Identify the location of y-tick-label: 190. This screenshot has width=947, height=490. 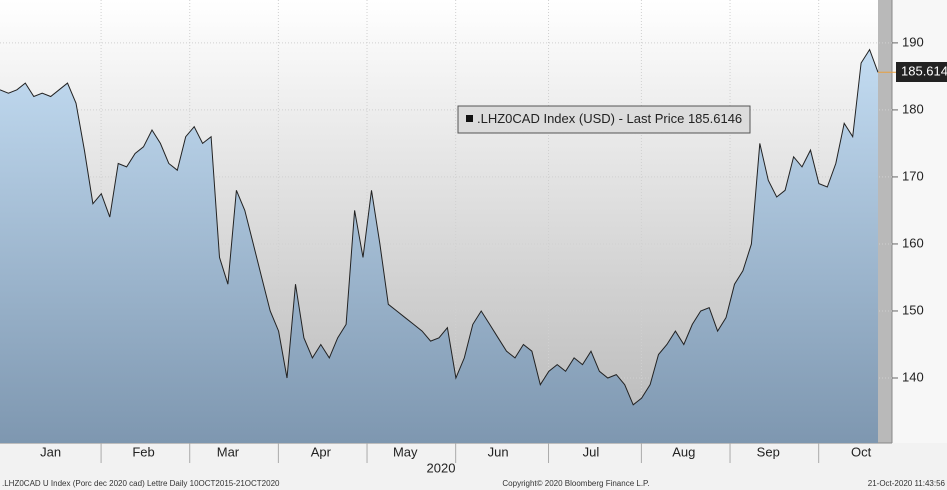
(913, 41).